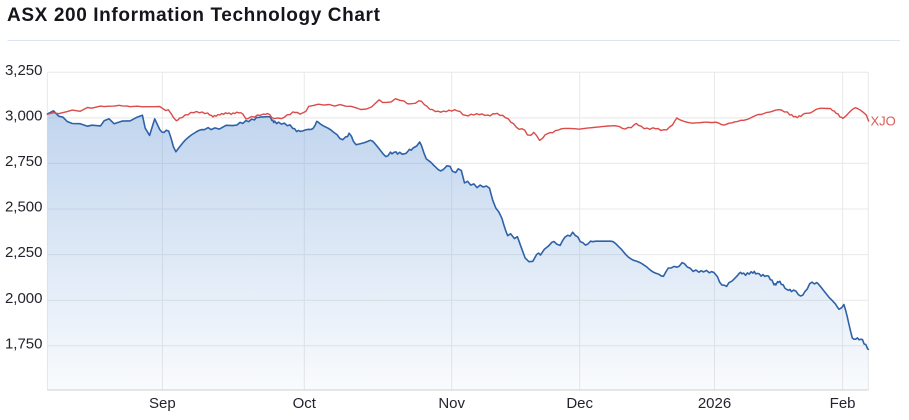  What do you see at coordinates (24, 70) in the screenshot?
I see `svg-text: 3,250` at bounding box center [24, 70].